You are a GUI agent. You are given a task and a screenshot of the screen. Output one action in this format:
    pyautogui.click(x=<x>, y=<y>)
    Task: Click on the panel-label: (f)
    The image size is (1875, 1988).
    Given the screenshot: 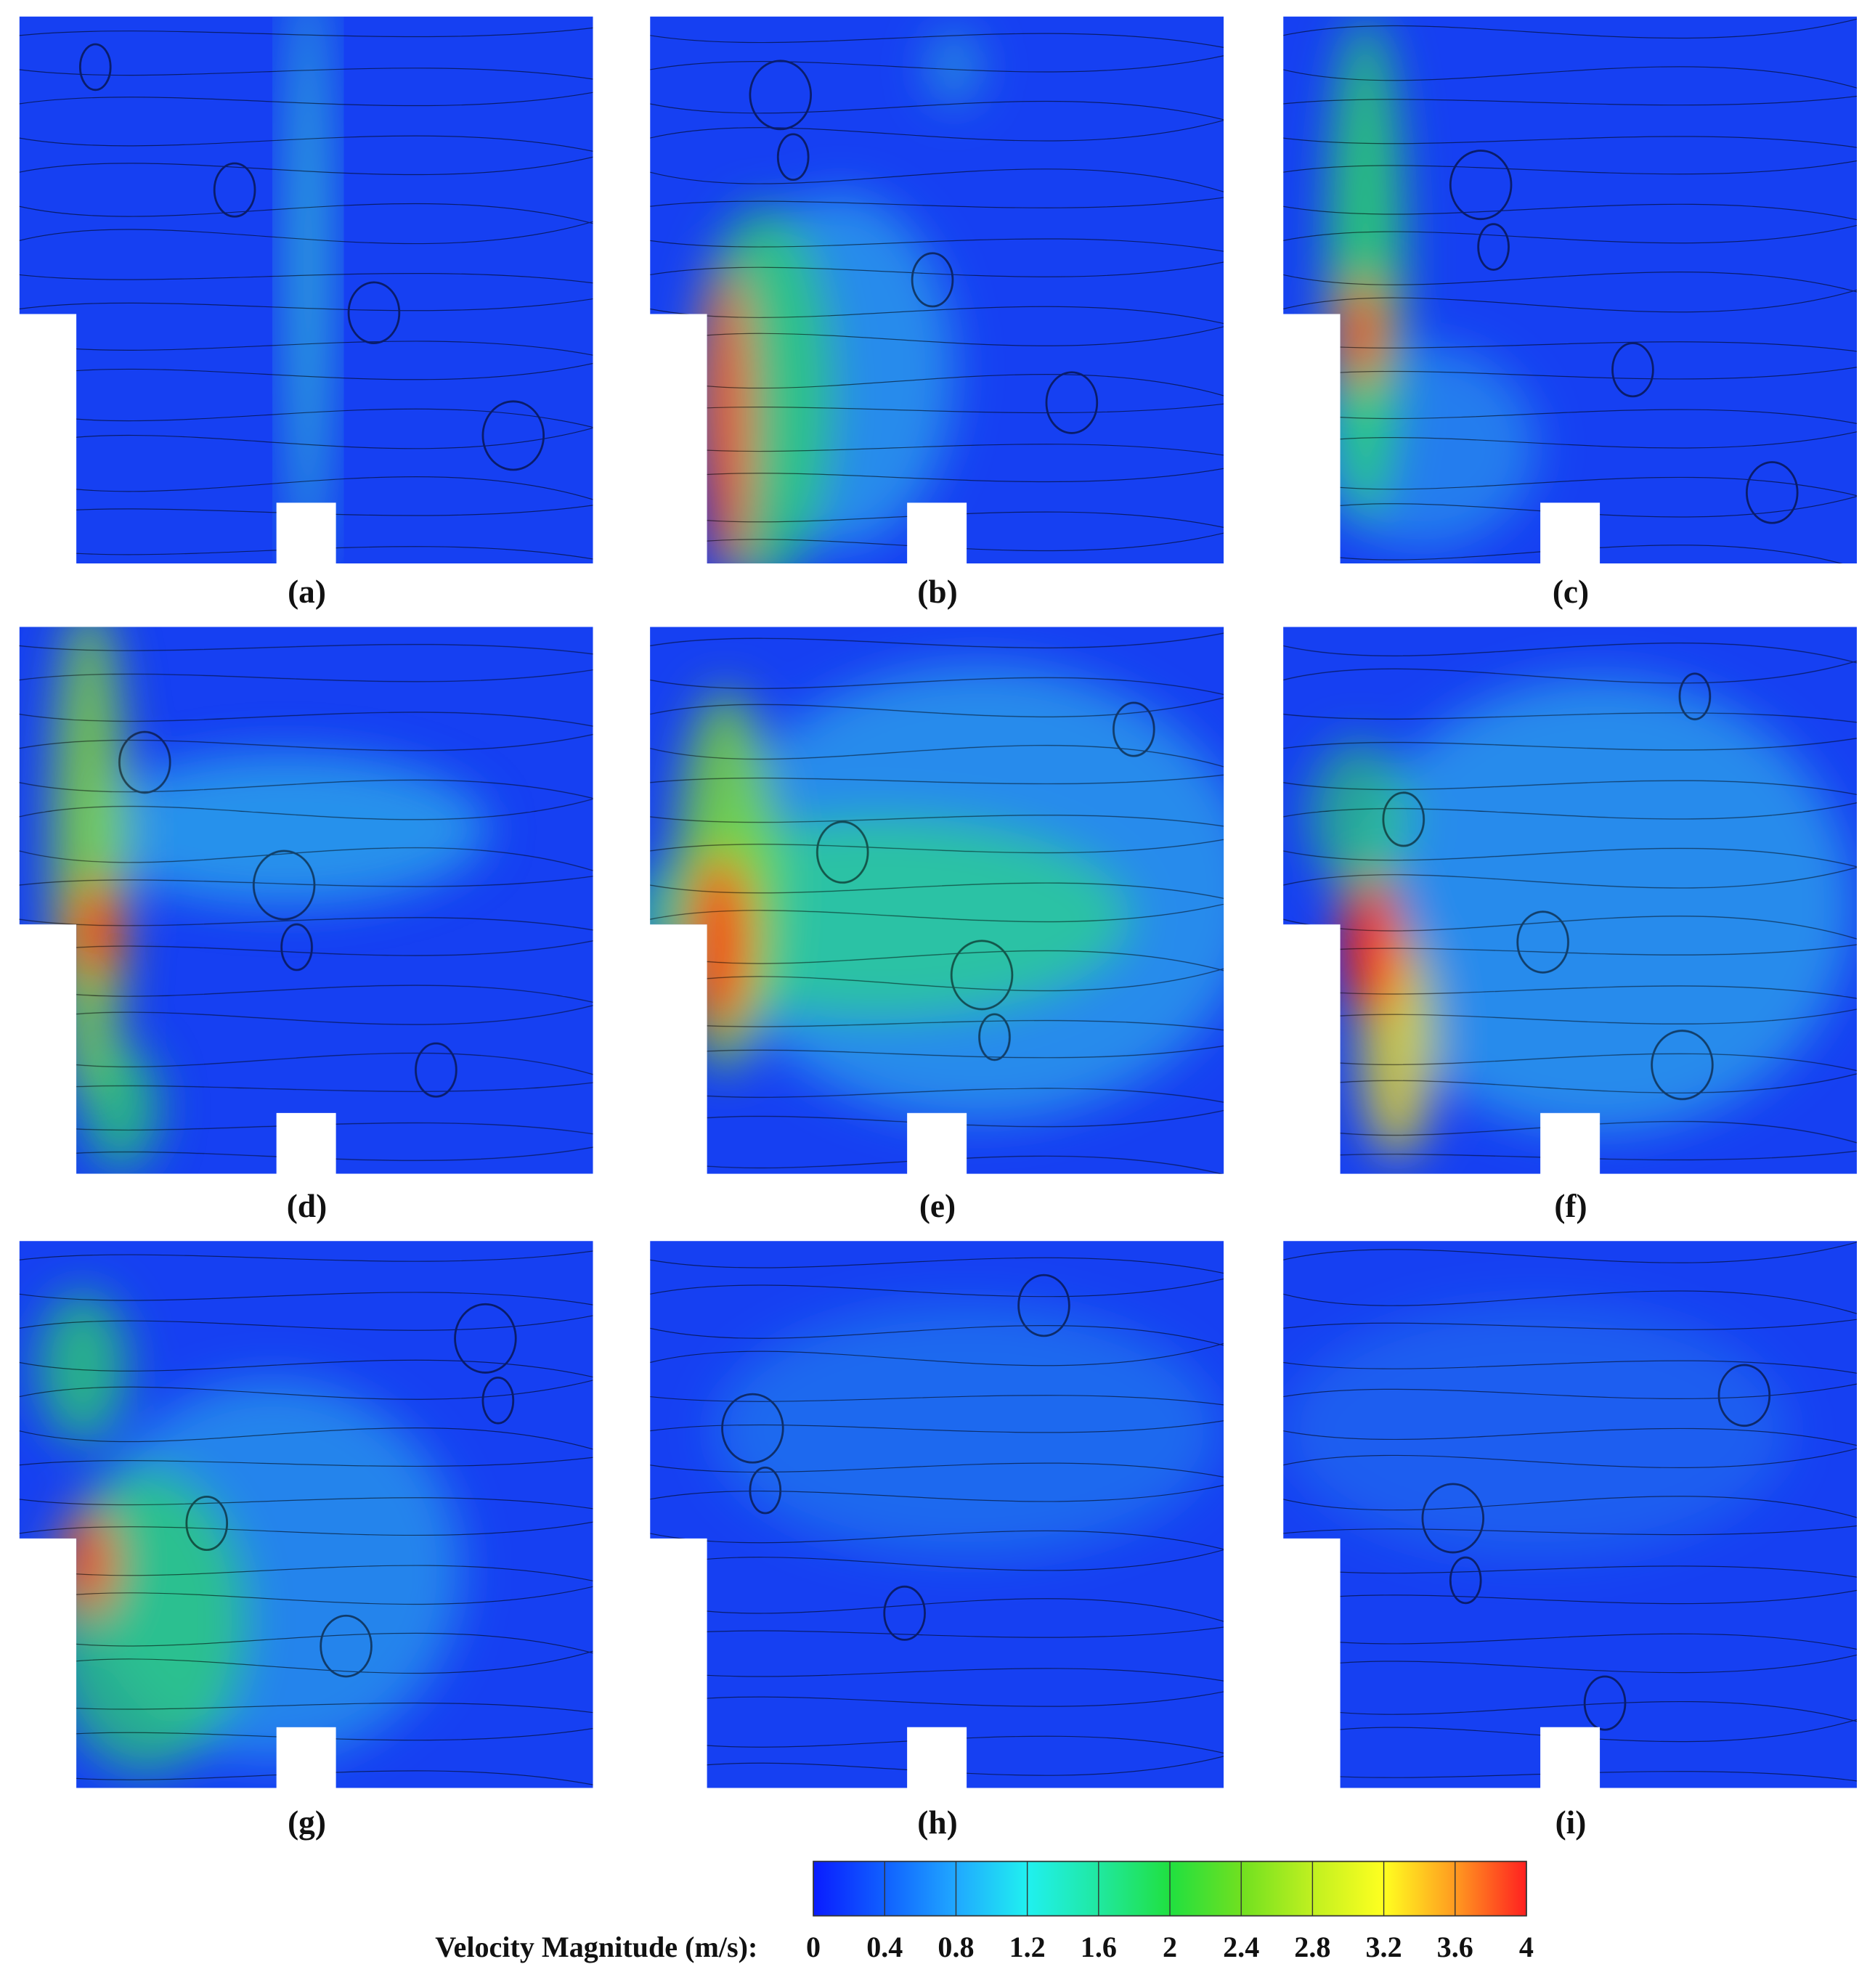 What is the action you would take?
    pyautogui.click(x=1570, y=1206)
    